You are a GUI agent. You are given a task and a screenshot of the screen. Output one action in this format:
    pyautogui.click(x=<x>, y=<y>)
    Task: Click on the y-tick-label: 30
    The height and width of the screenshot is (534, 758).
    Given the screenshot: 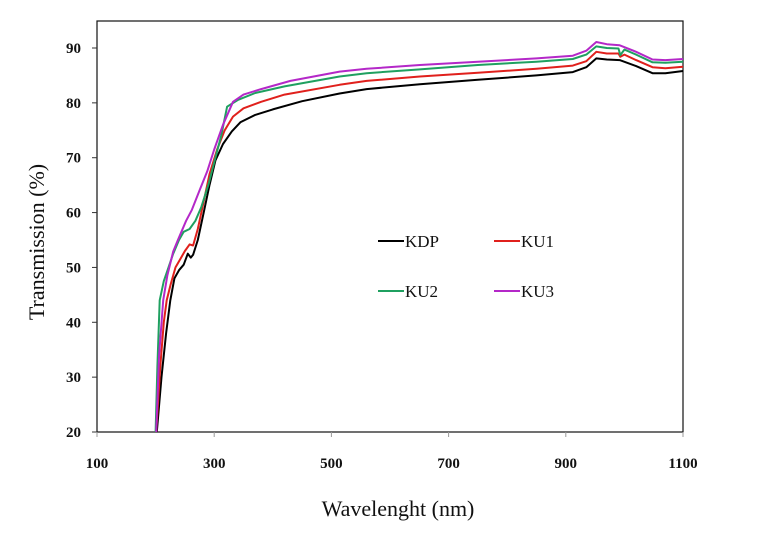 What is the action you would take?
    pyautogui.click(x=73, y=378)
    